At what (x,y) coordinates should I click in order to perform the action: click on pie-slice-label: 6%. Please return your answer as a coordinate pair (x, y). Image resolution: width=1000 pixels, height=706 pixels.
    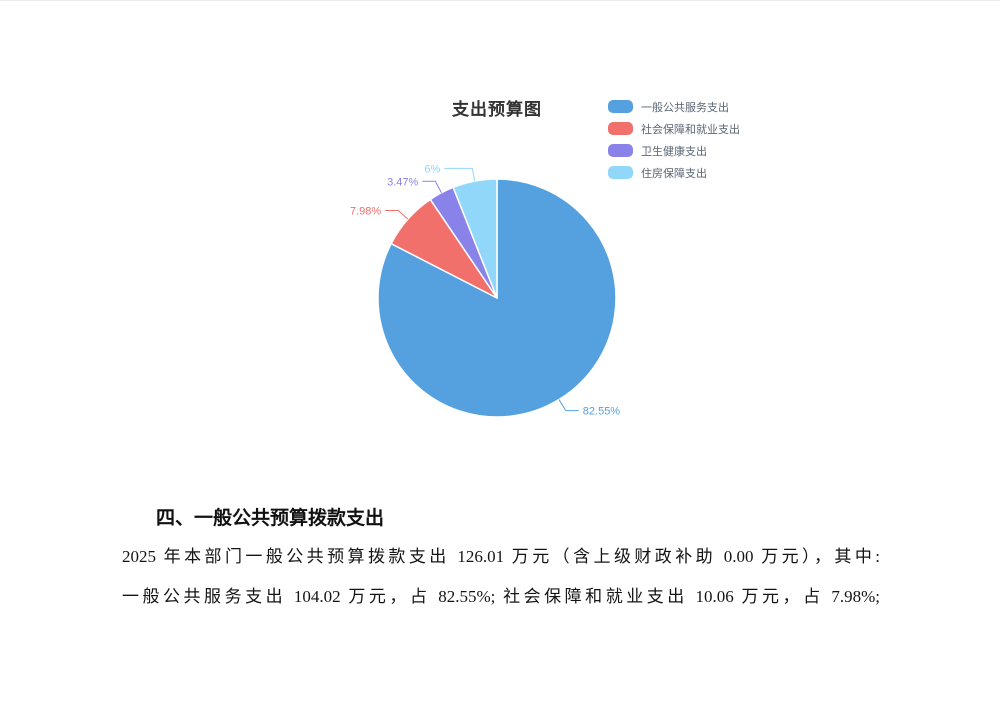
    Looking at the image, I should click on (432, 169).